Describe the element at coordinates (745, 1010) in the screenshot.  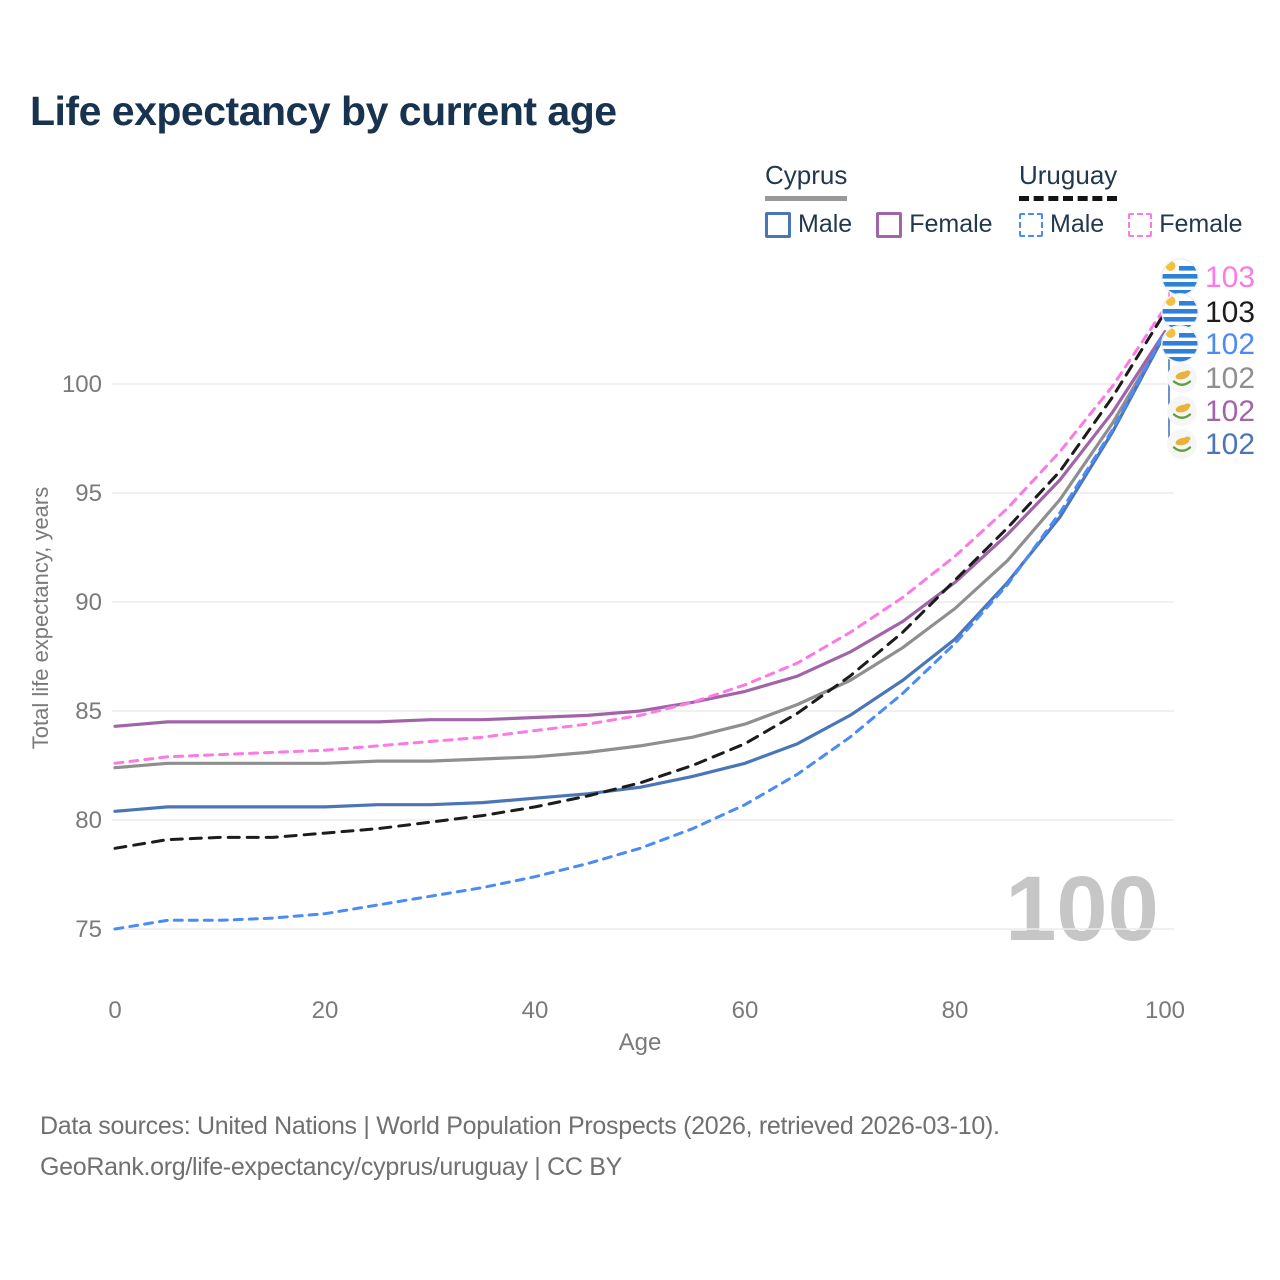
I see `x-tick-label: 60` at that location.